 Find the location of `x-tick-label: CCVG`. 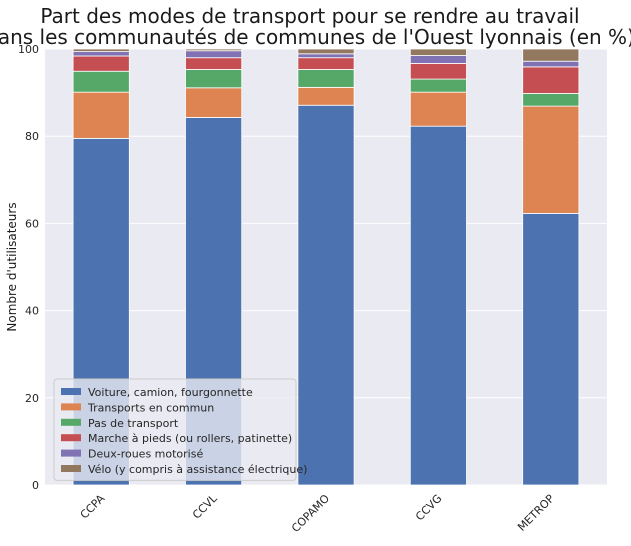

x-tick-label: CCVG is located at coordinates (428, 507).